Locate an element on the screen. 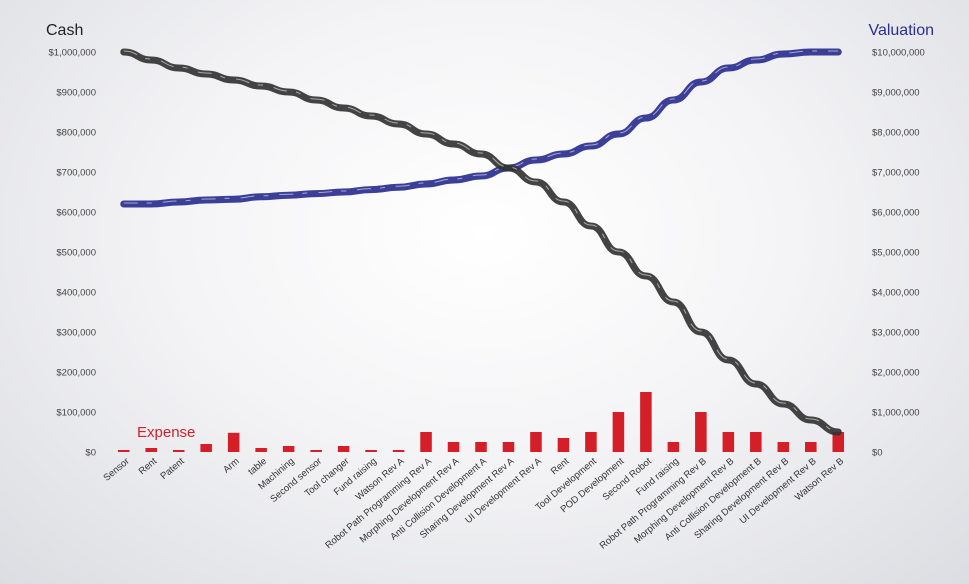  expense-bars is located at coordinates (481, 422).